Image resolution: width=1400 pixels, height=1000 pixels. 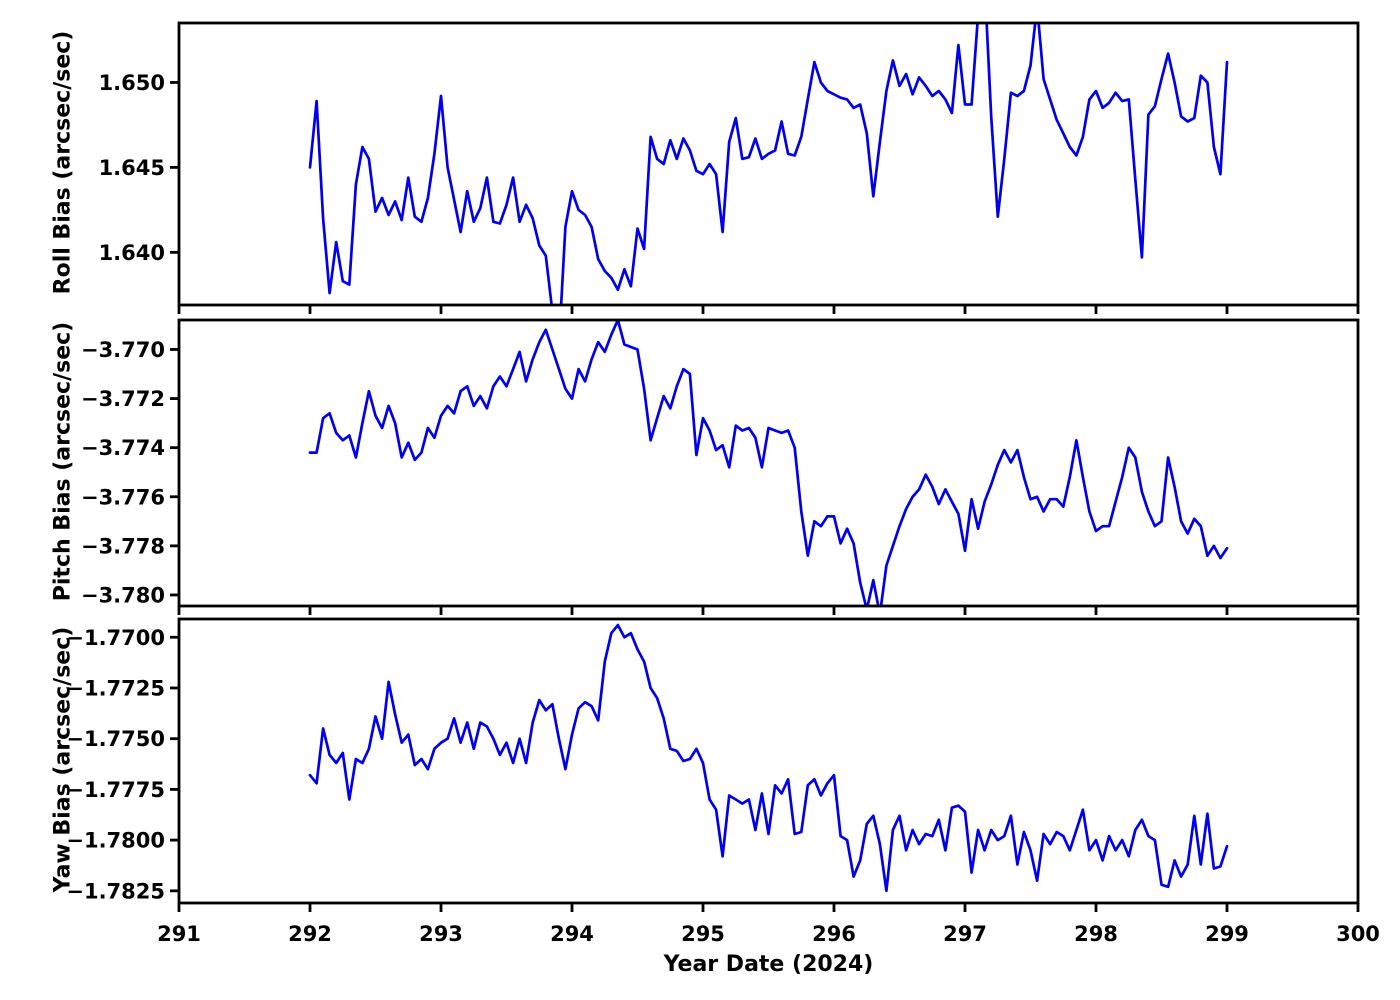 I want to click on pitch-y-tick-label: −3.774, so click(x=123, y=448).